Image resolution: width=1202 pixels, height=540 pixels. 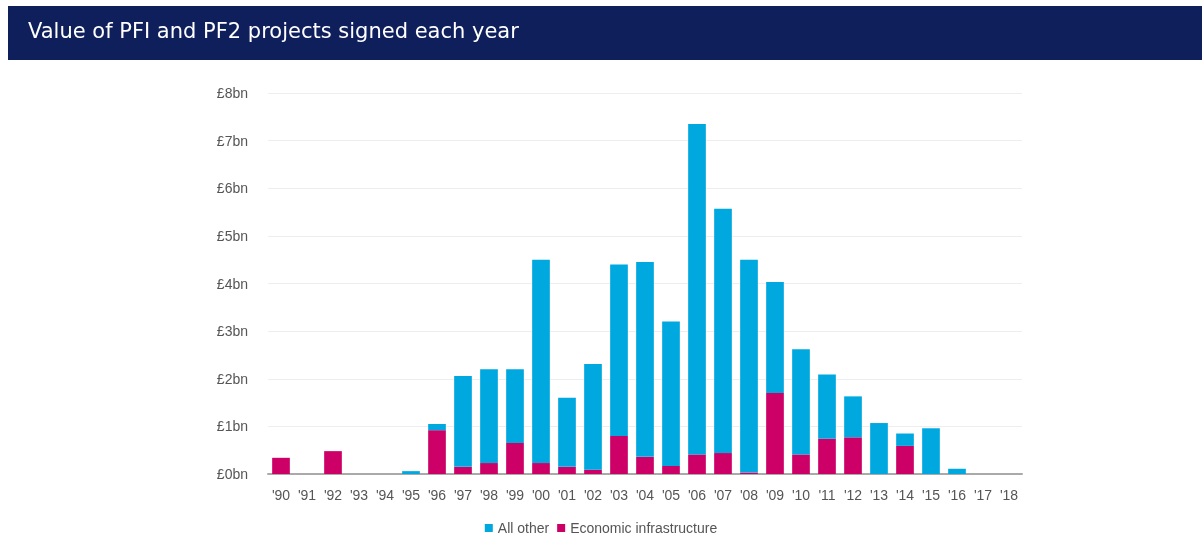 I want to click on x-tick-label: '13, so click(x=879, y=495).